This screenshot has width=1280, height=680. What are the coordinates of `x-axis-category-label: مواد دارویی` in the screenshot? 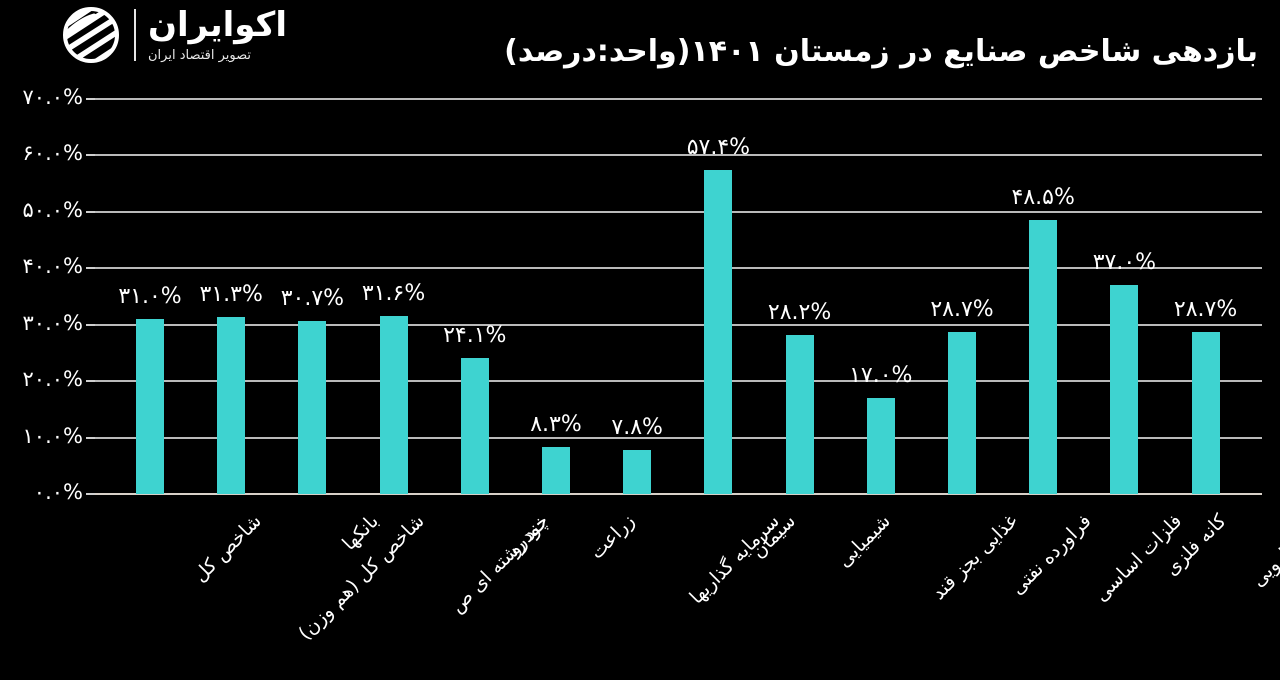 It's located at (1263, 551).